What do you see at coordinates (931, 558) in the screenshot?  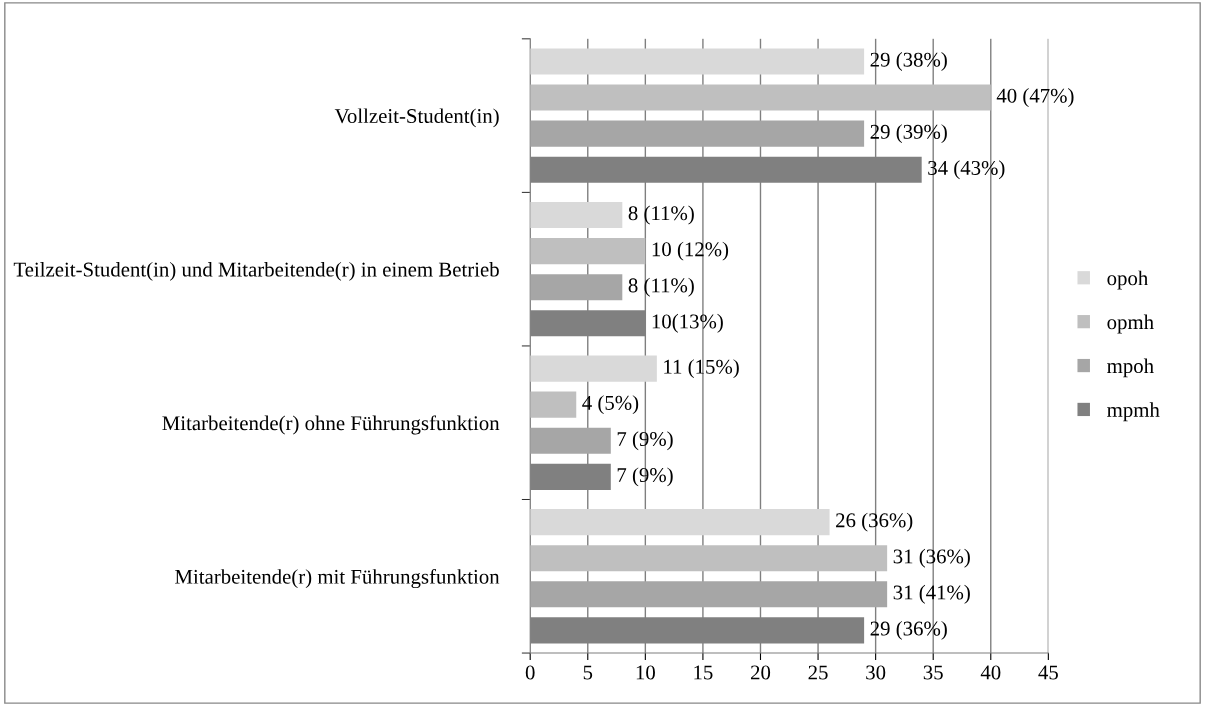 I see `data-label: 31 (36%)` at bounding box center [931, 558].